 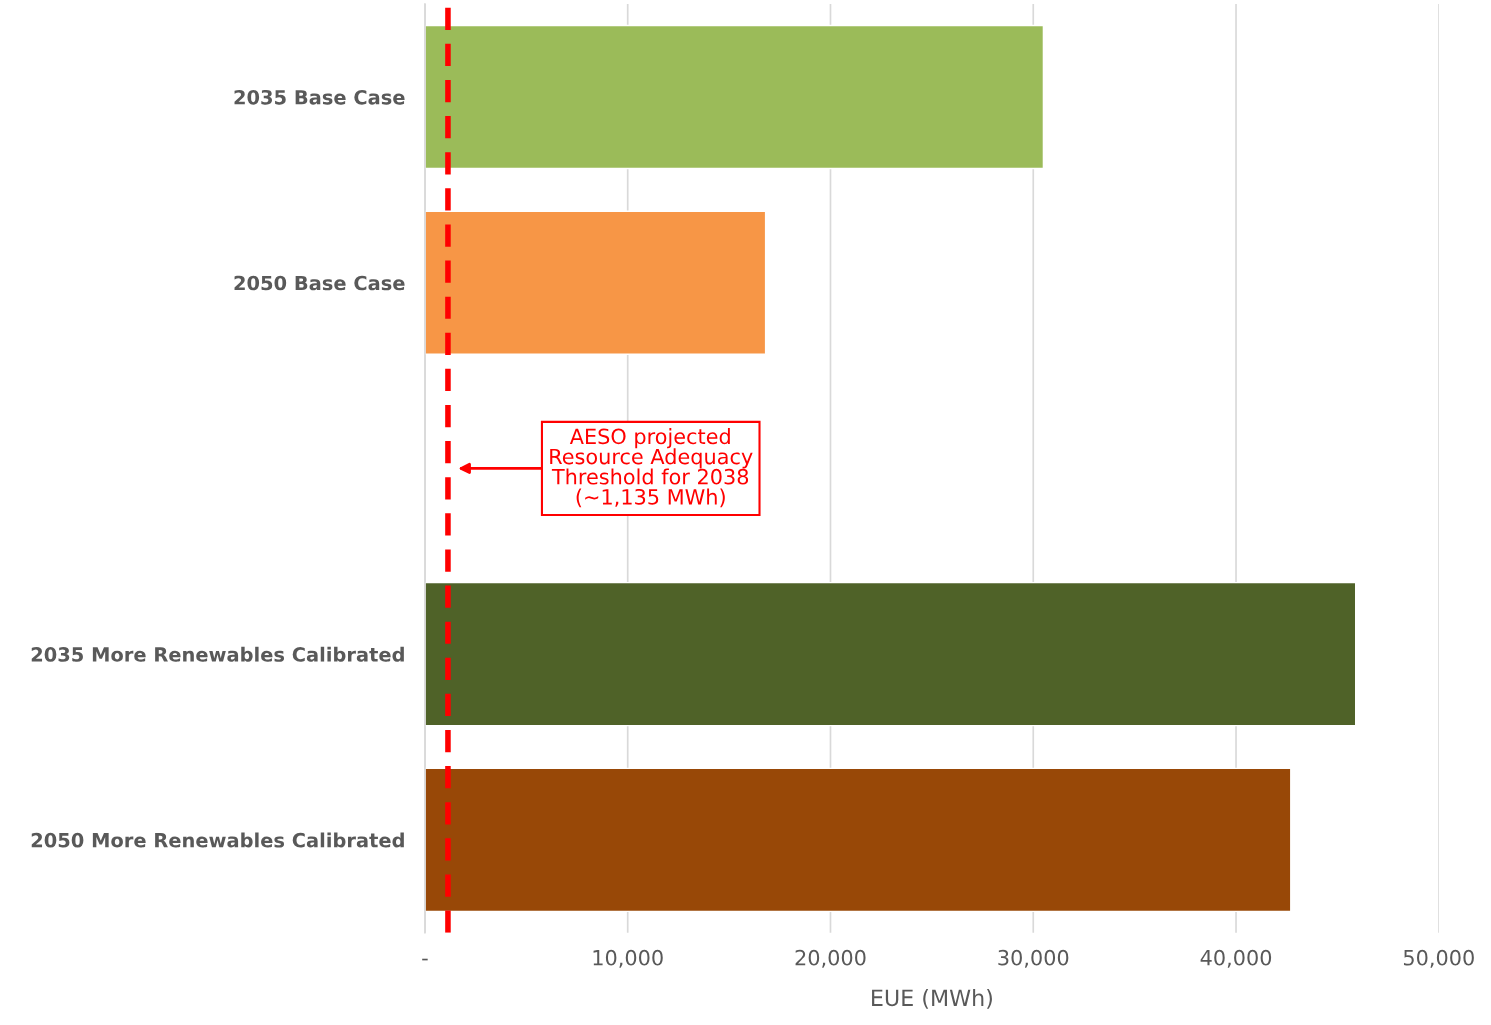 I want to click on y-tick-label: 2050 Base Case, so click(x=319, y=283).